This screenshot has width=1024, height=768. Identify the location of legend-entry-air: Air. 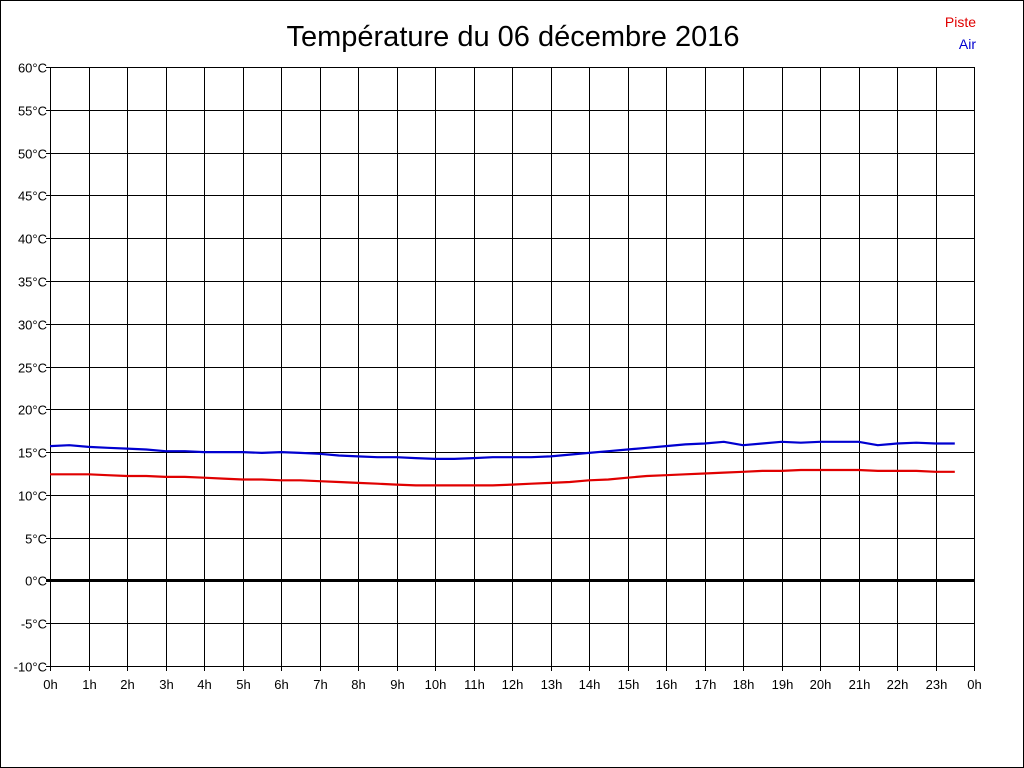
(967, 44).